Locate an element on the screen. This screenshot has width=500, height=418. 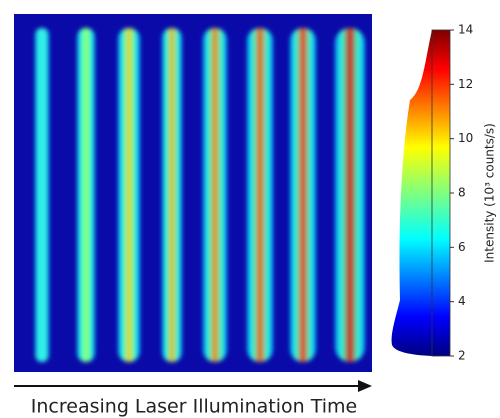
colorbar-ticks: 2 4 6 8 10 12 14 is located at coordinates (461, 193).